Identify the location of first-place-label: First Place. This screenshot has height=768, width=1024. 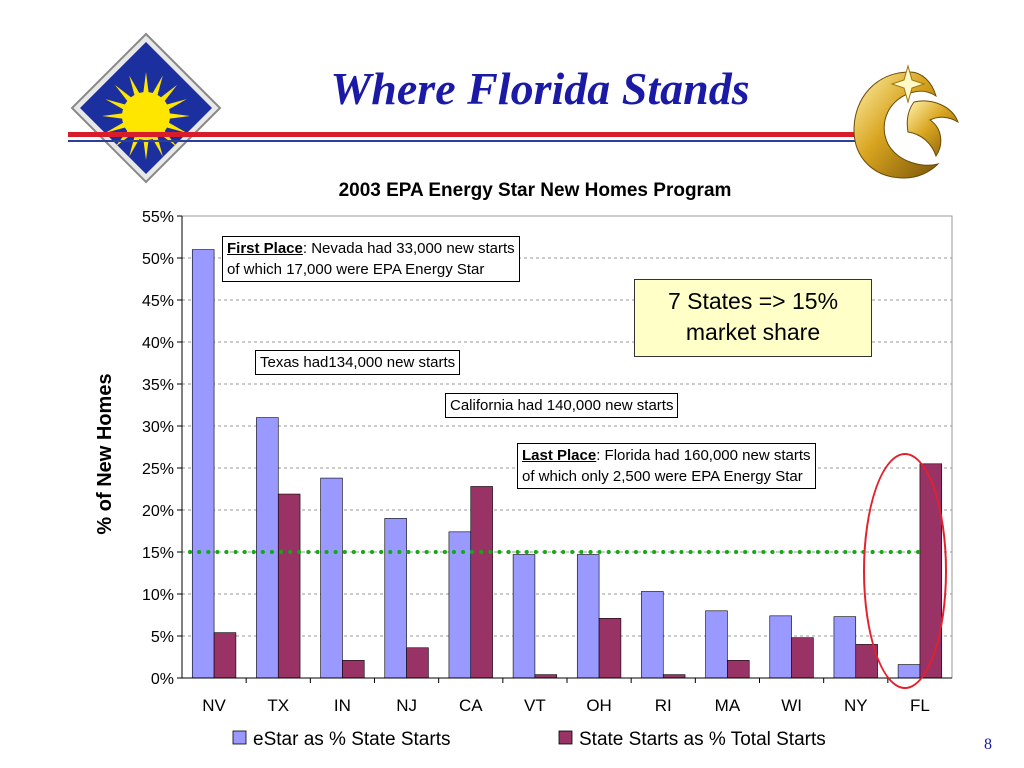
(265, 248).